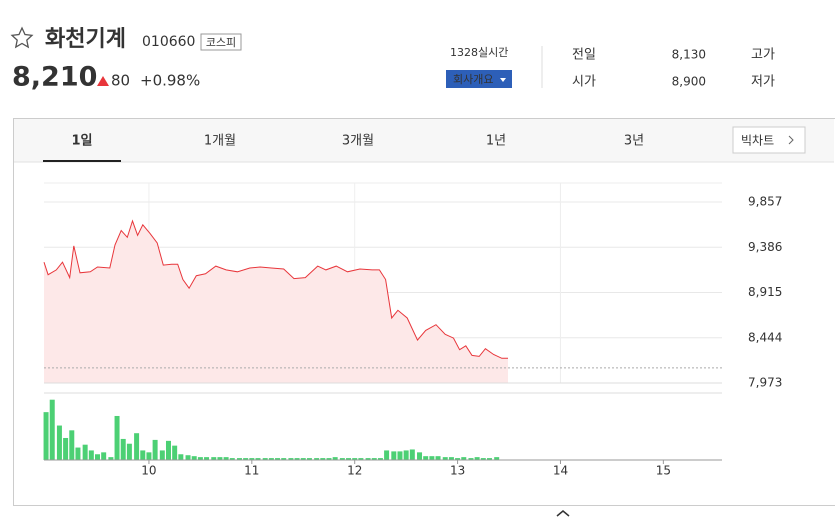 The width and height of the screenshot is (835, 517). Describe the element at coordinates (220, 141) in the screenshot. I see `tab: 1개월` at that location.